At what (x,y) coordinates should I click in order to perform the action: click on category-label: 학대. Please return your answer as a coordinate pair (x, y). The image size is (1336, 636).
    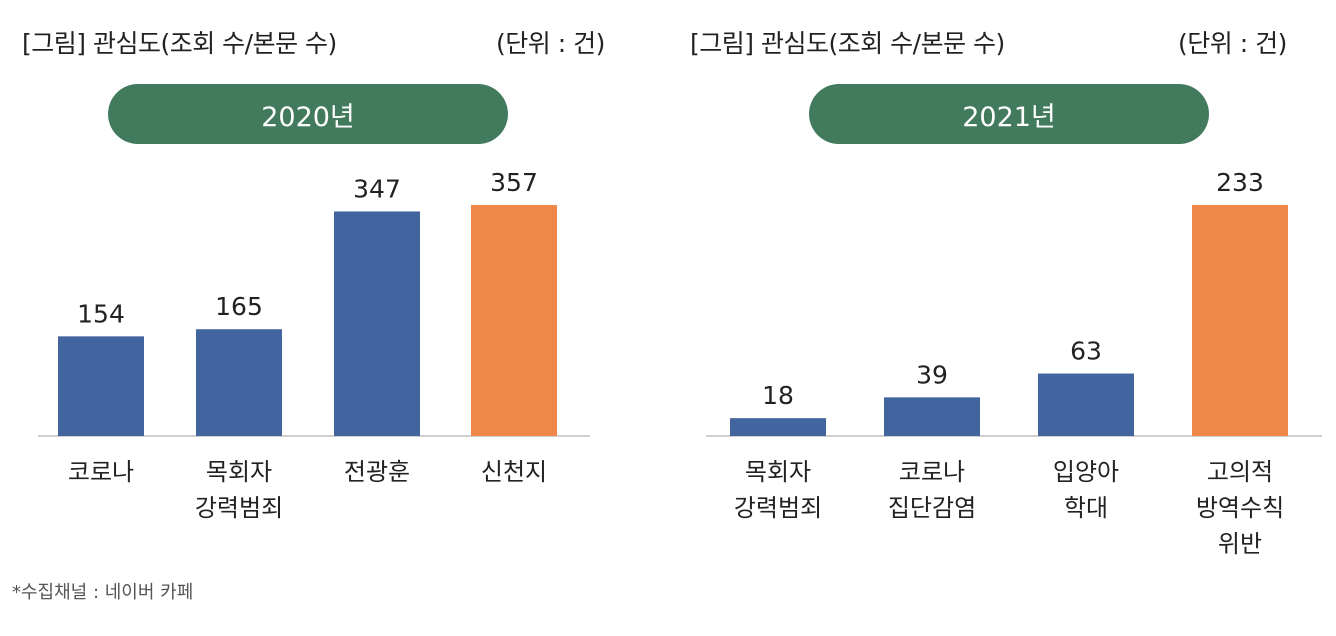
    Looking at the image, I should click on (1086, 508).